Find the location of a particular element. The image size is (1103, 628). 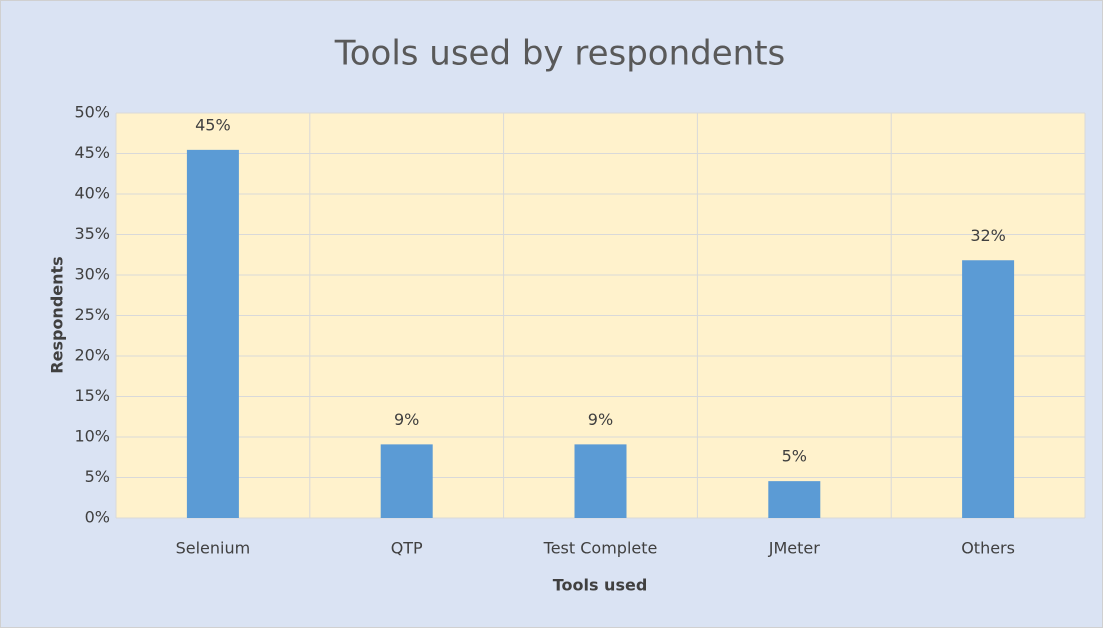

x-tick-label: Selenium is located at coordinates (213, 548).